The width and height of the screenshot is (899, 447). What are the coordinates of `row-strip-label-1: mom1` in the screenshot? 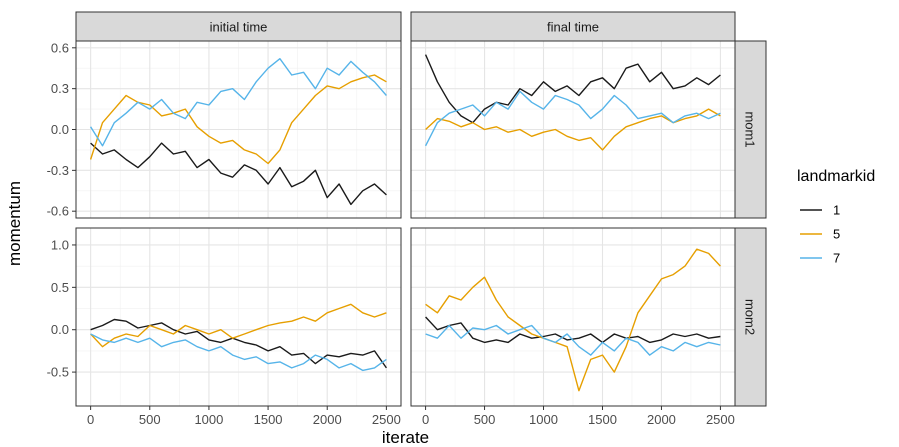 It's located at (750, 129).